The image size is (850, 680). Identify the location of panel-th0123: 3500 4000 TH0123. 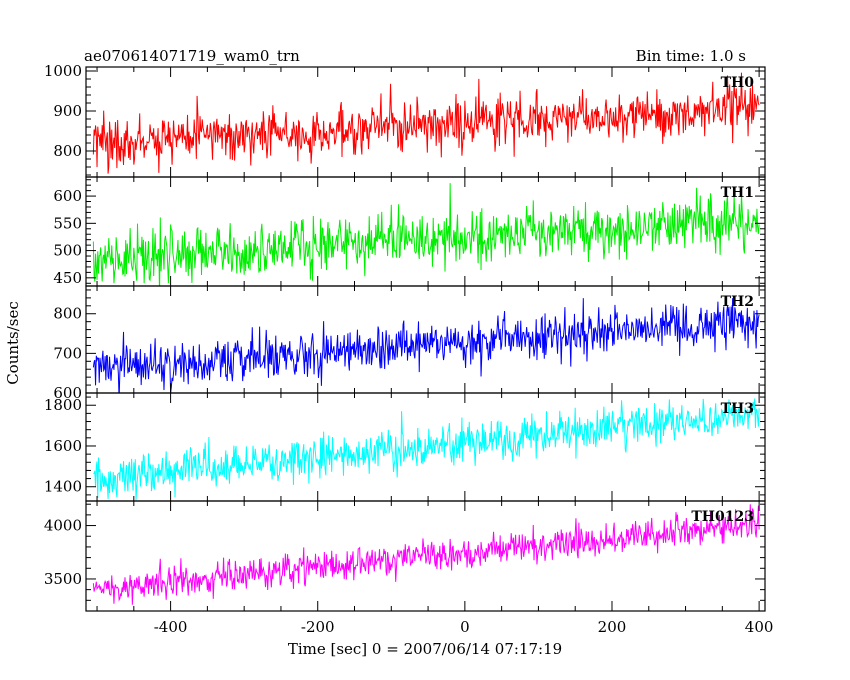
(405, 556).